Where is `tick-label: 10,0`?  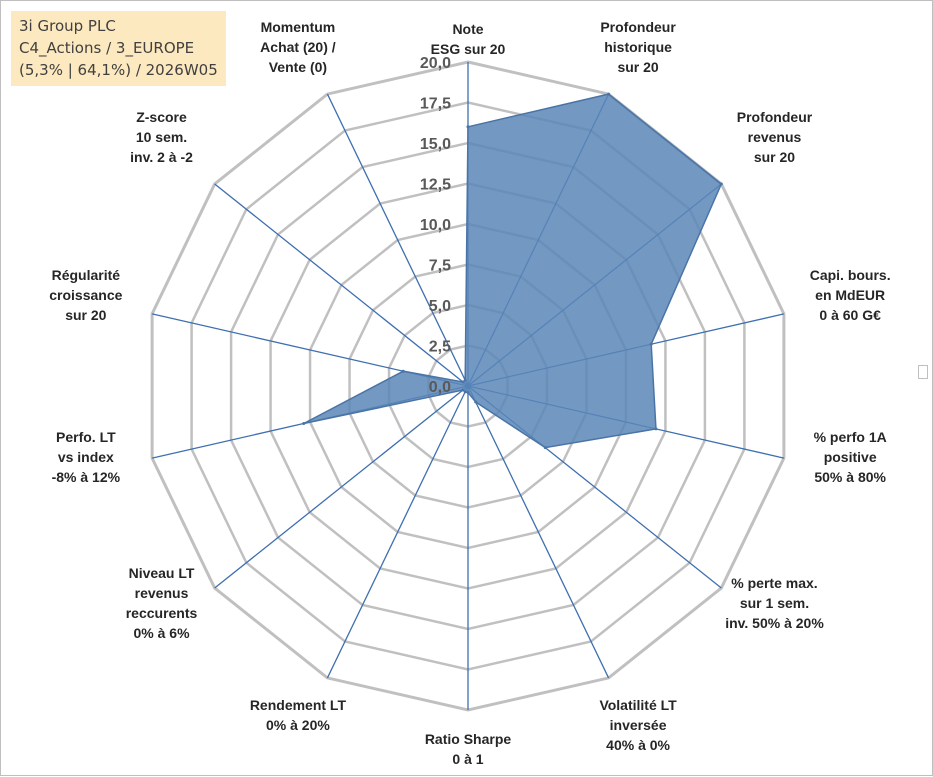 tick-label: 10,0 is located at coordinates (435, 225).